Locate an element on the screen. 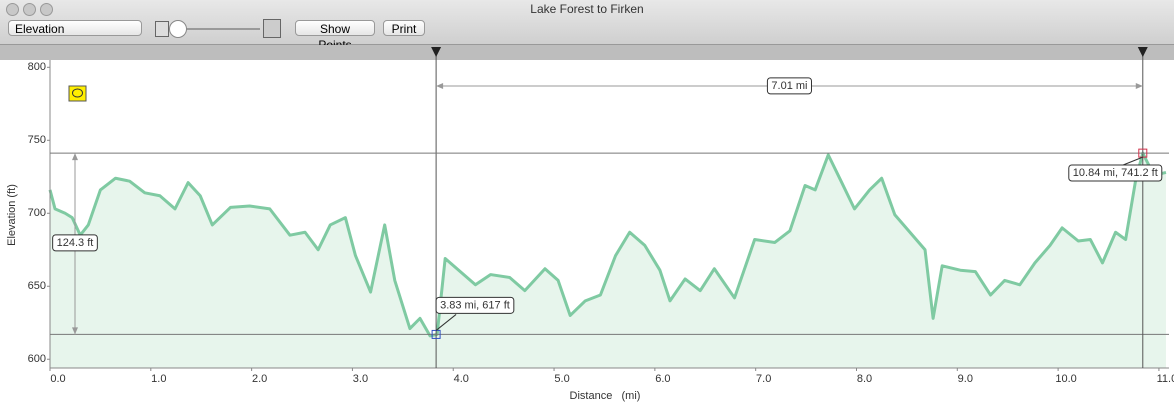  y-tick-label: 700 is located at coordinates (37, 213).